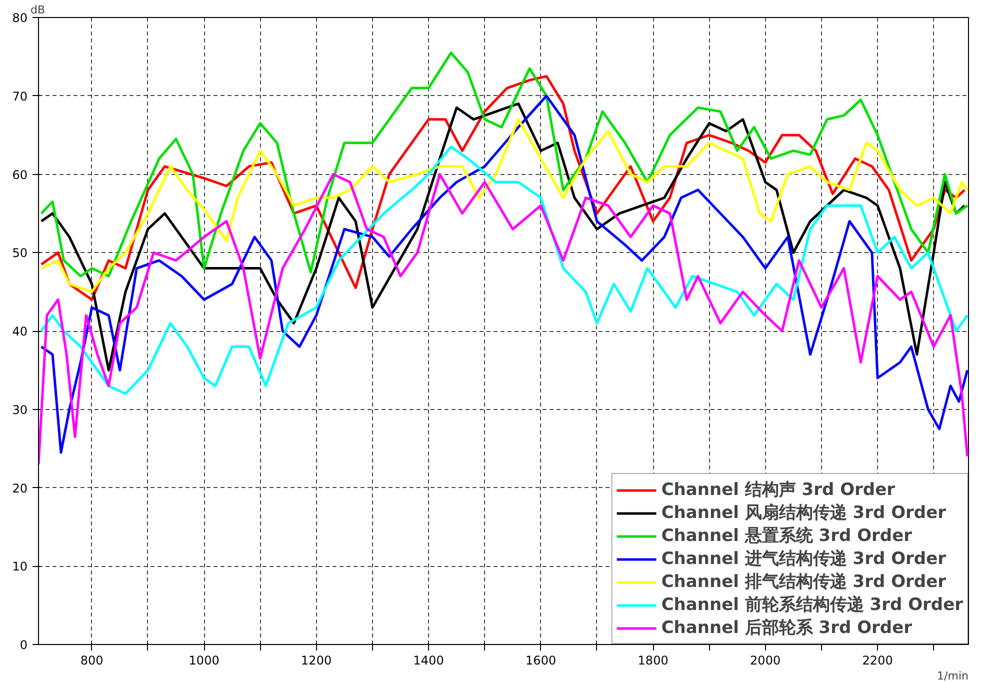 Image resolution: width=988 pixels, height=682 pixels. What do you see at coordinates (20, 567) in the screenshot?
I see `y-tick-label: 10` at bounding box center [20, 567].